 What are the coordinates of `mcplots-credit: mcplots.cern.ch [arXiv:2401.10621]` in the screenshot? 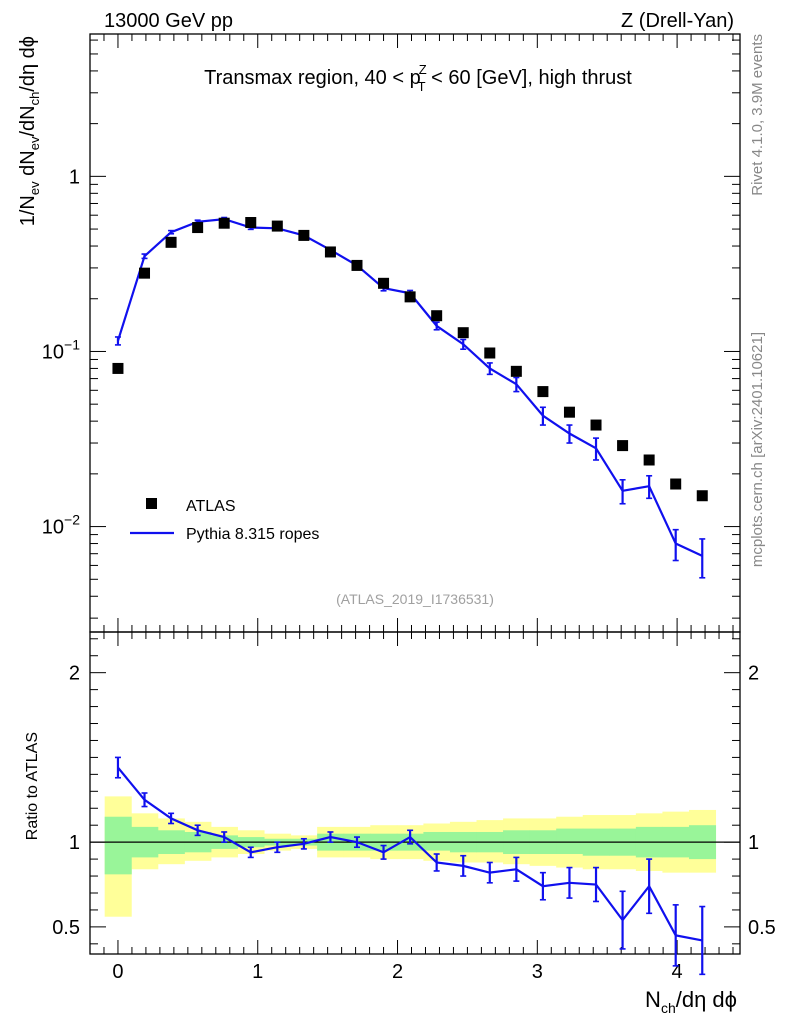 It's located at (757, 449).